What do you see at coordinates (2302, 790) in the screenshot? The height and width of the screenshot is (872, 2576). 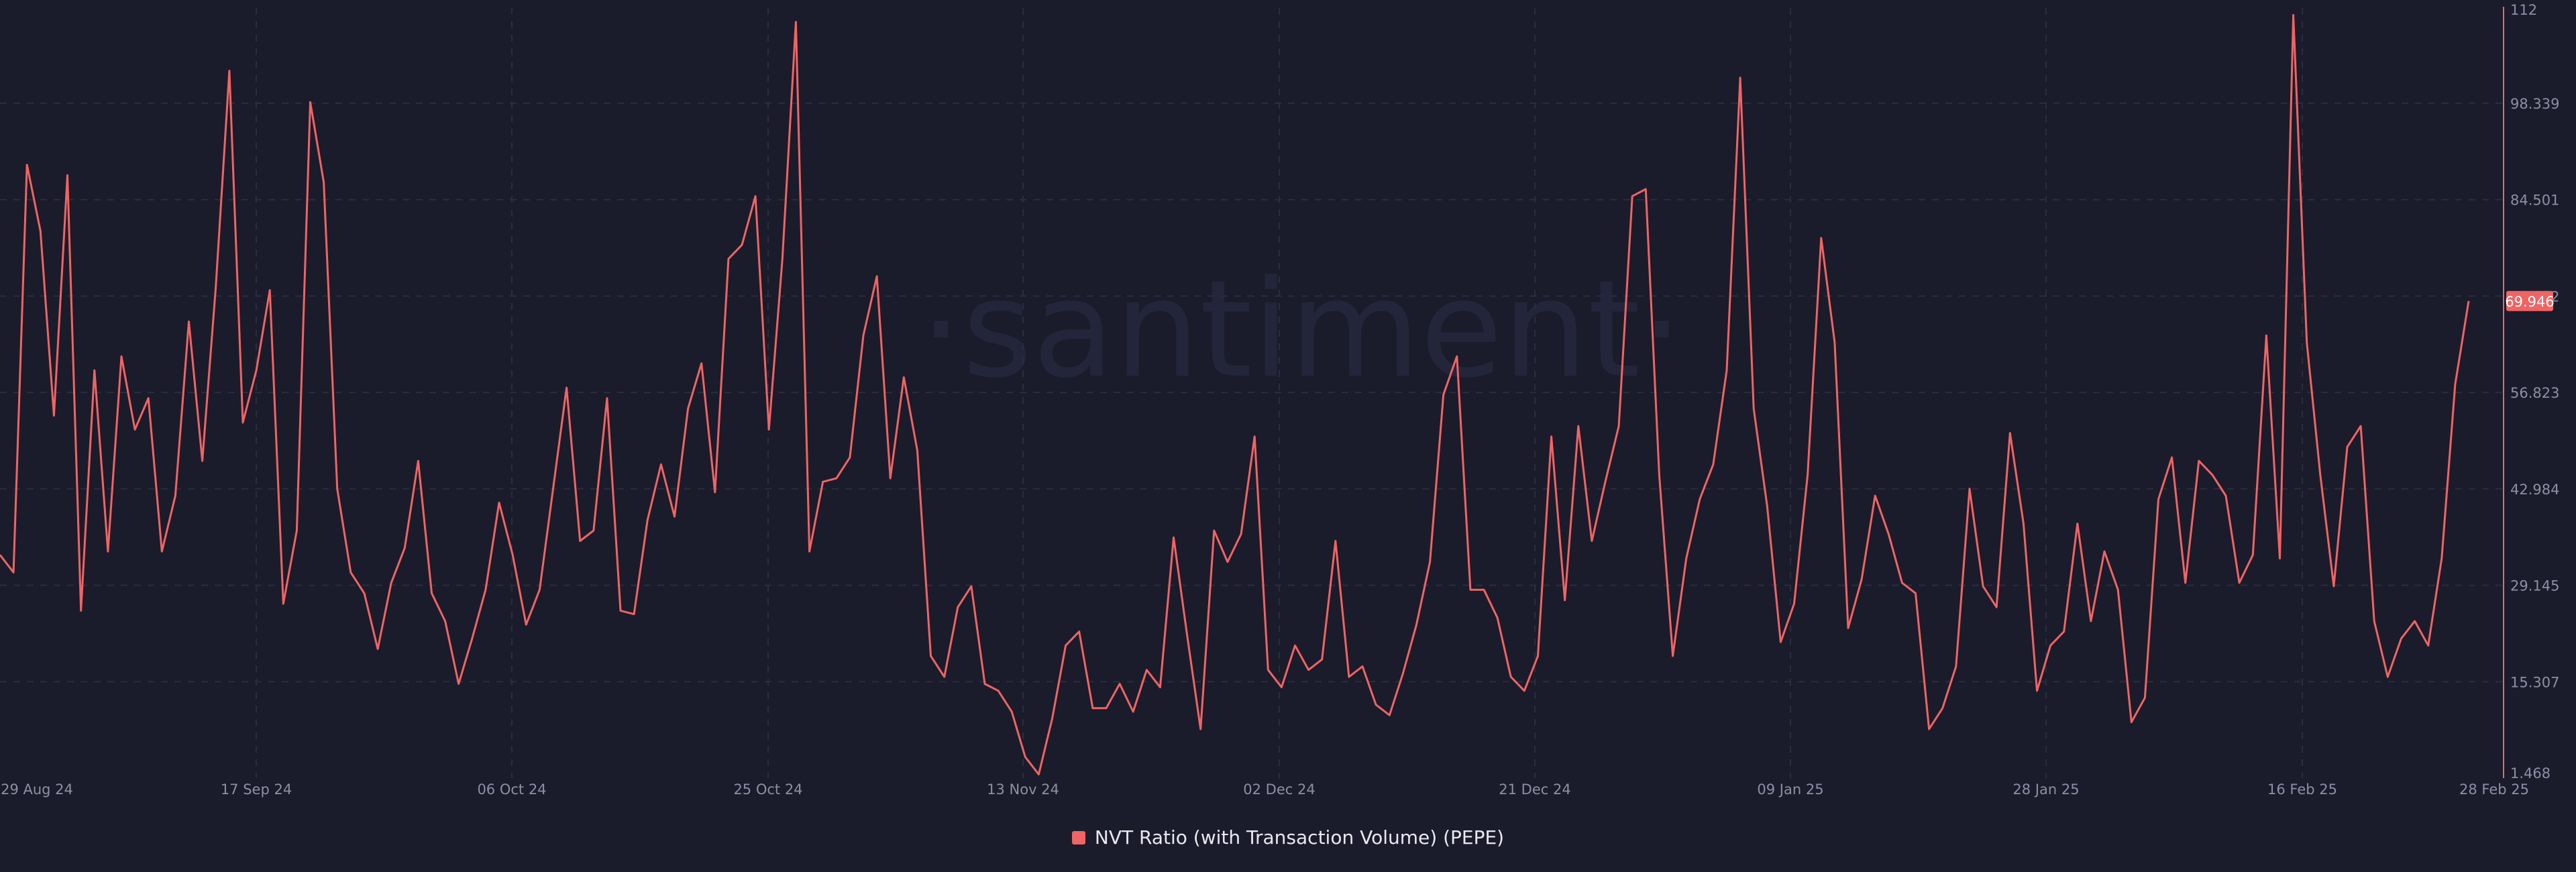 I see `x-tick-label: 16 Feb 25` at bounding box center [2302, 790].